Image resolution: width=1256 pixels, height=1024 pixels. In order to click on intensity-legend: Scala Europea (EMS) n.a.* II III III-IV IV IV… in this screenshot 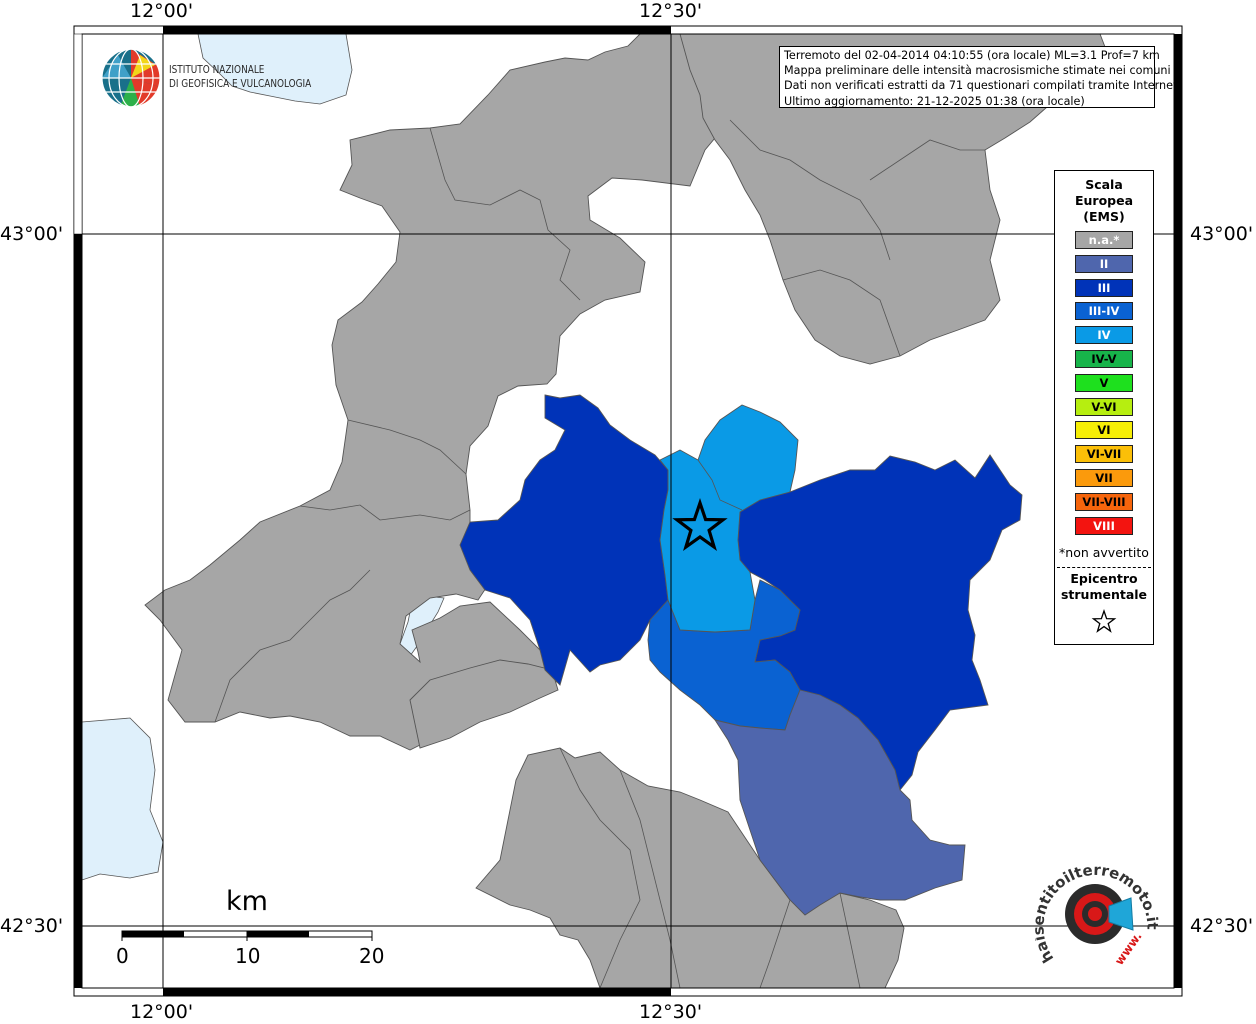, I will do `click(1104, 407)`.